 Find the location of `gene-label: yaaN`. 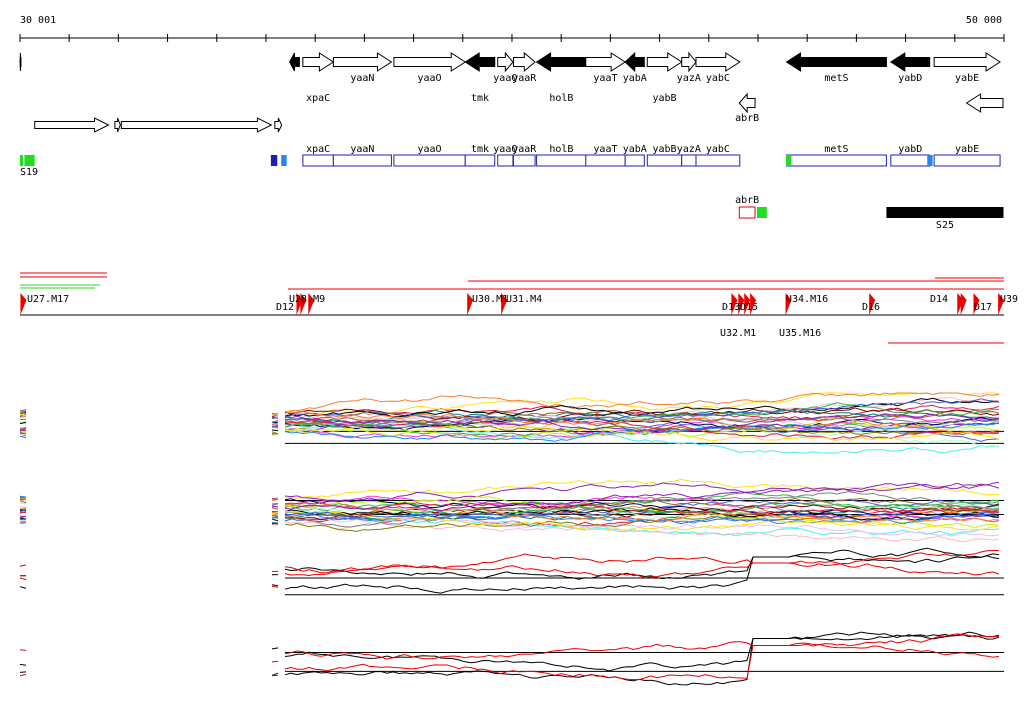

gene-label: yaaN is located at coordinates (362, 78).